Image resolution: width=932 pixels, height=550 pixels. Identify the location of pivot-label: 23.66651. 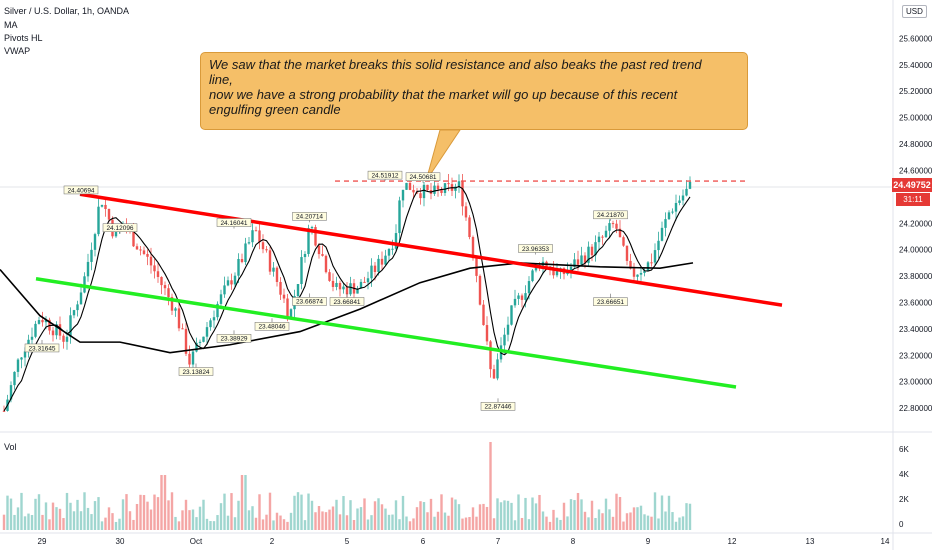
(610, 302).